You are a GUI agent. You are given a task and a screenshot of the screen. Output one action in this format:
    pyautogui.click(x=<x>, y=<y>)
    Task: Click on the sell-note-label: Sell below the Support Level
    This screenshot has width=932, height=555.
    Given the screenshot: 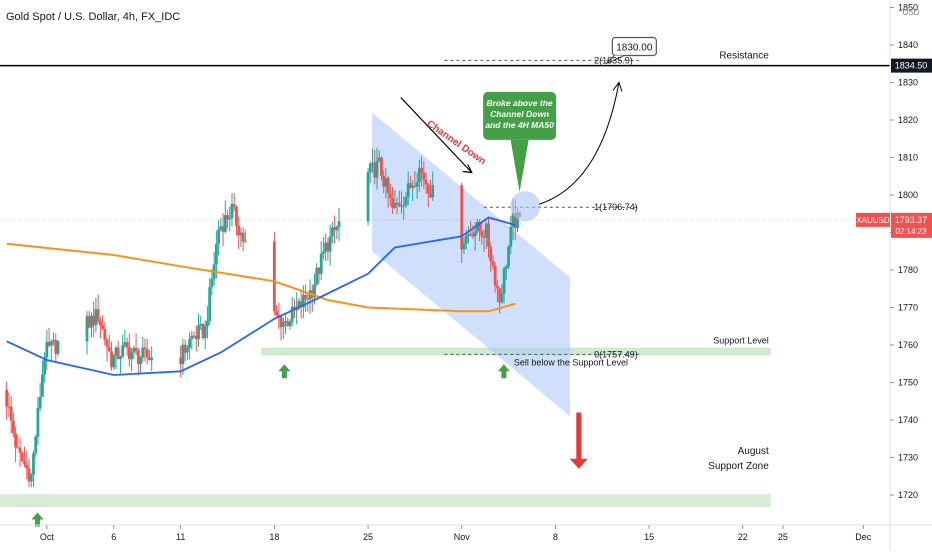 What is the action you would take?
    pyautogui.click(x=571, y=363)
    